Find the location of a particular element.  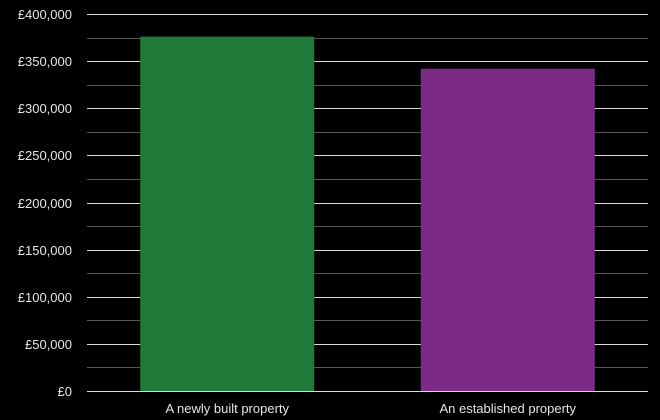

x-category-label: A newly built property is located at coordinates (227, 408).